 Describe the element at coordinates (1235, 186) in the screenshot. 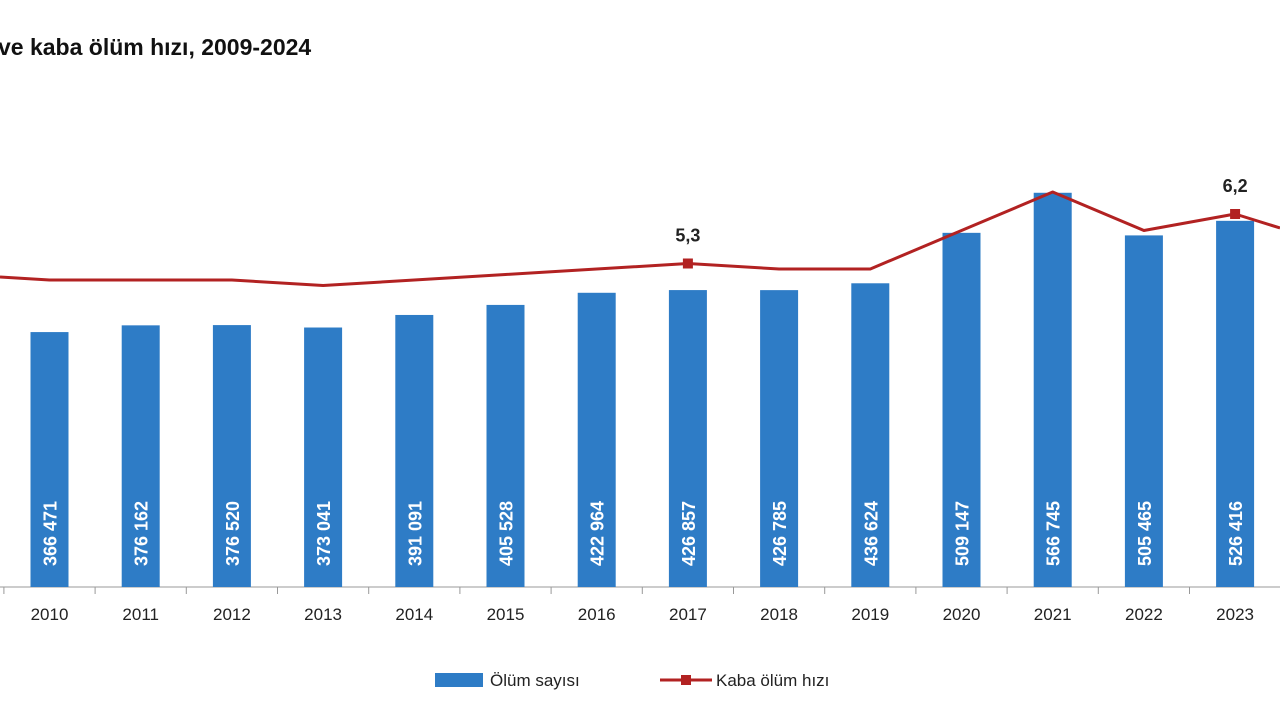

I see `line-value-label-2023: 6,2` at that location.